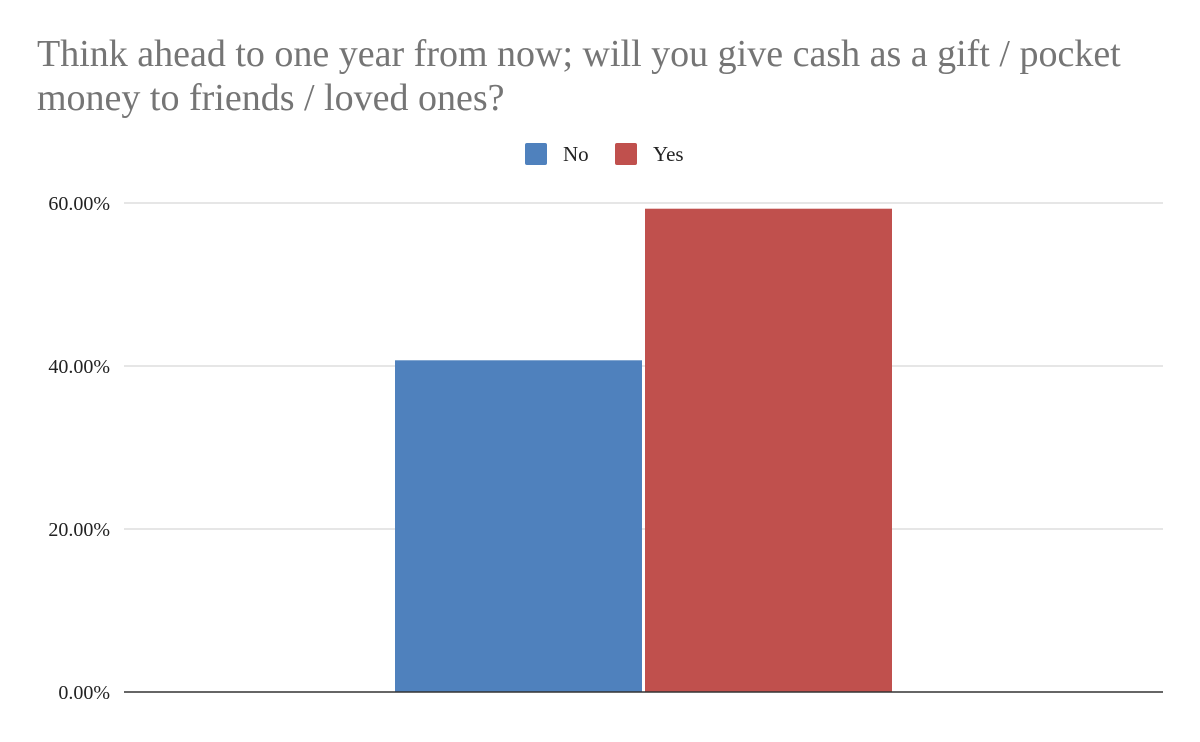 The width and height of the screenshot is (1200, 742). What do you see at coordinates (536, 154) in the screenshot?
I see `legend-swatch-no` at bounding box center [536, 154].